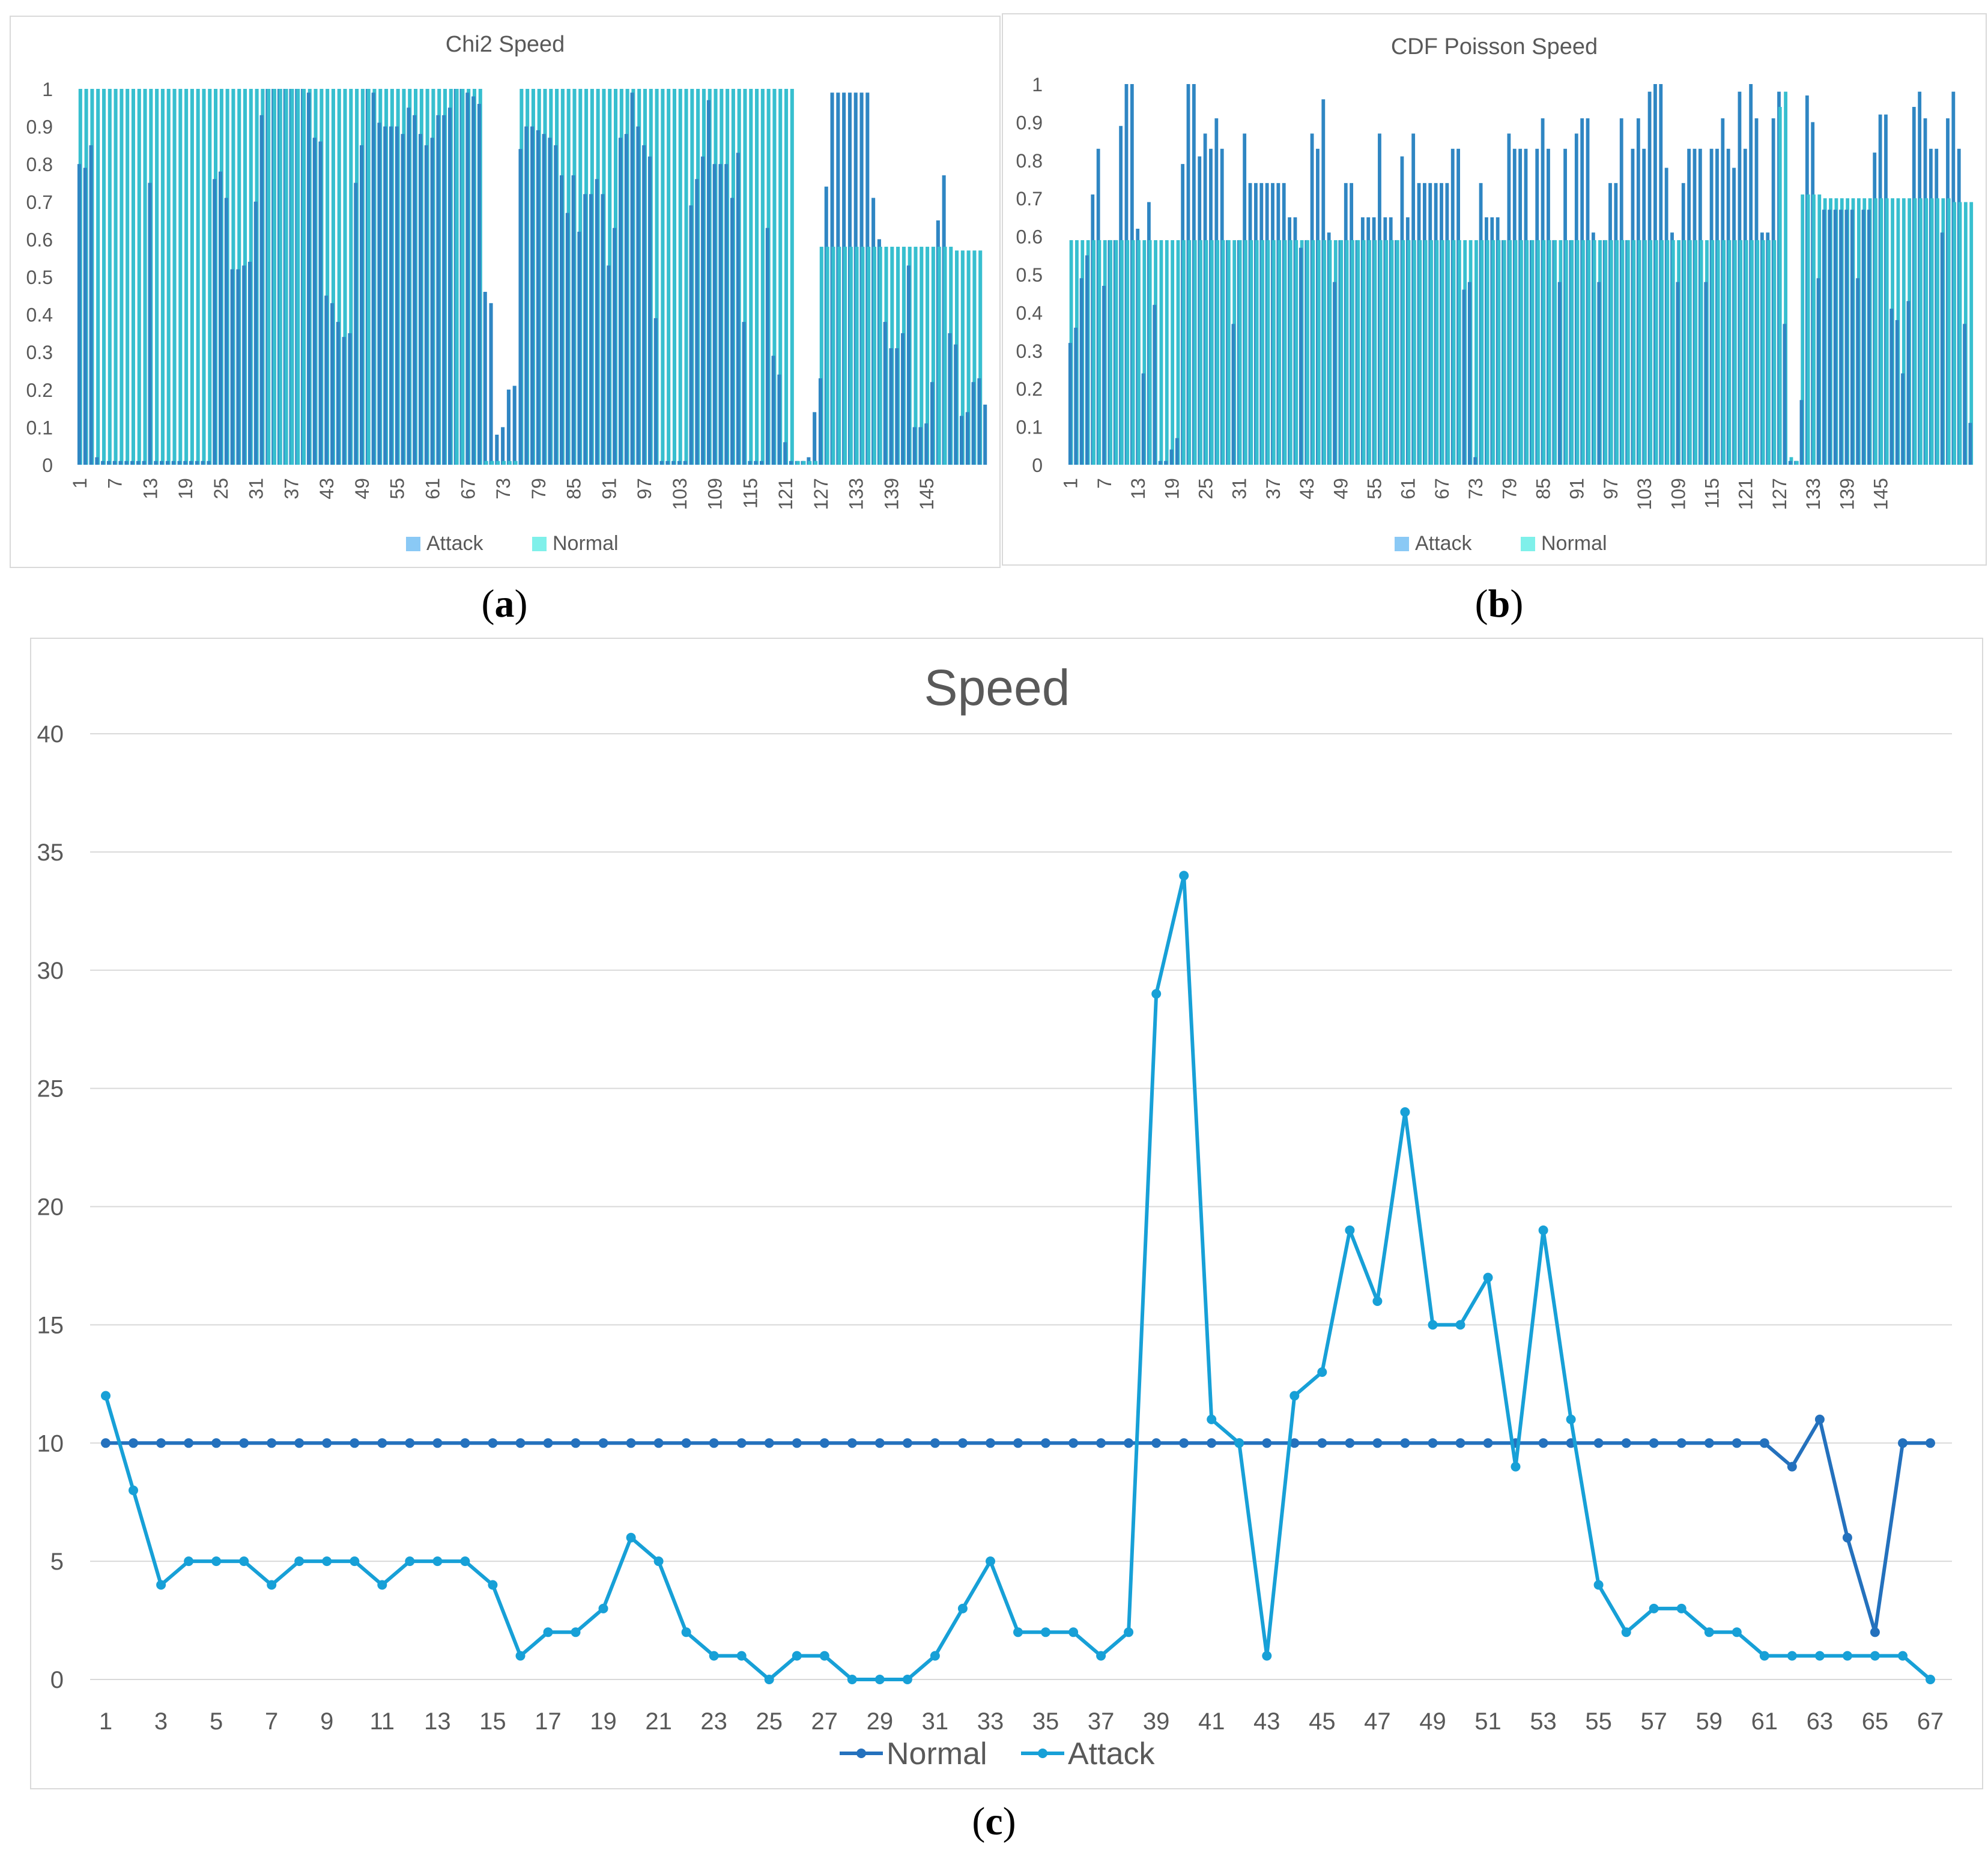  I want to click on x-tick-label: 79, so click(539, 489).